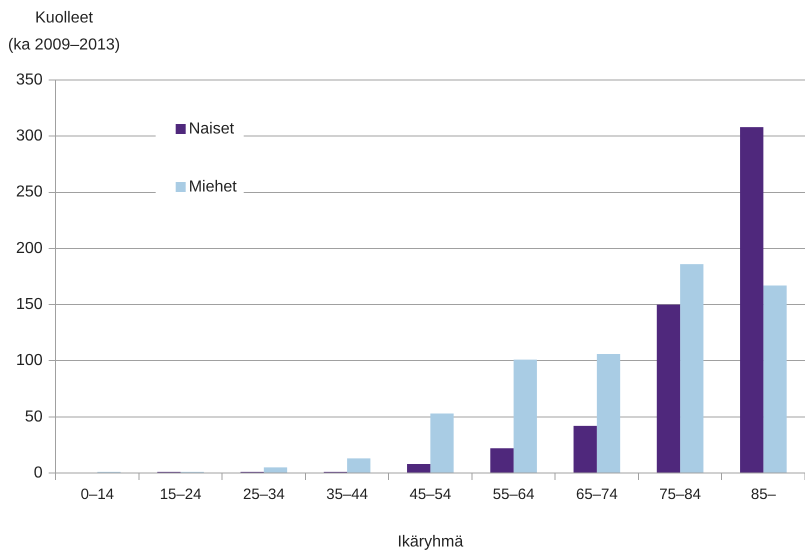 The image size is (805, 554). What do you see at coordinates (97, 495) in the screenshot?
I see `x-tick-label: 0–14` at bounding box center [97, 495].